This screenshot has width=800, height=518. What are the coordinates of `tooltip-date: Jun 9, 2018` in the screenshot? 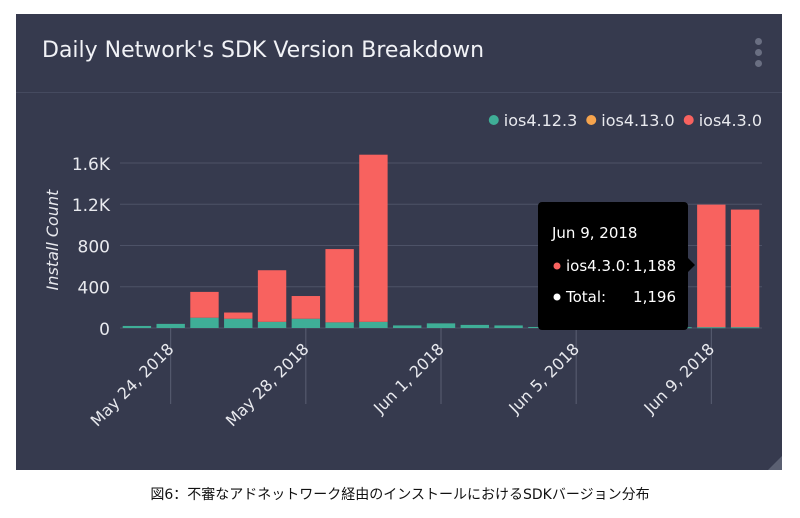 It's located at (594, 233).